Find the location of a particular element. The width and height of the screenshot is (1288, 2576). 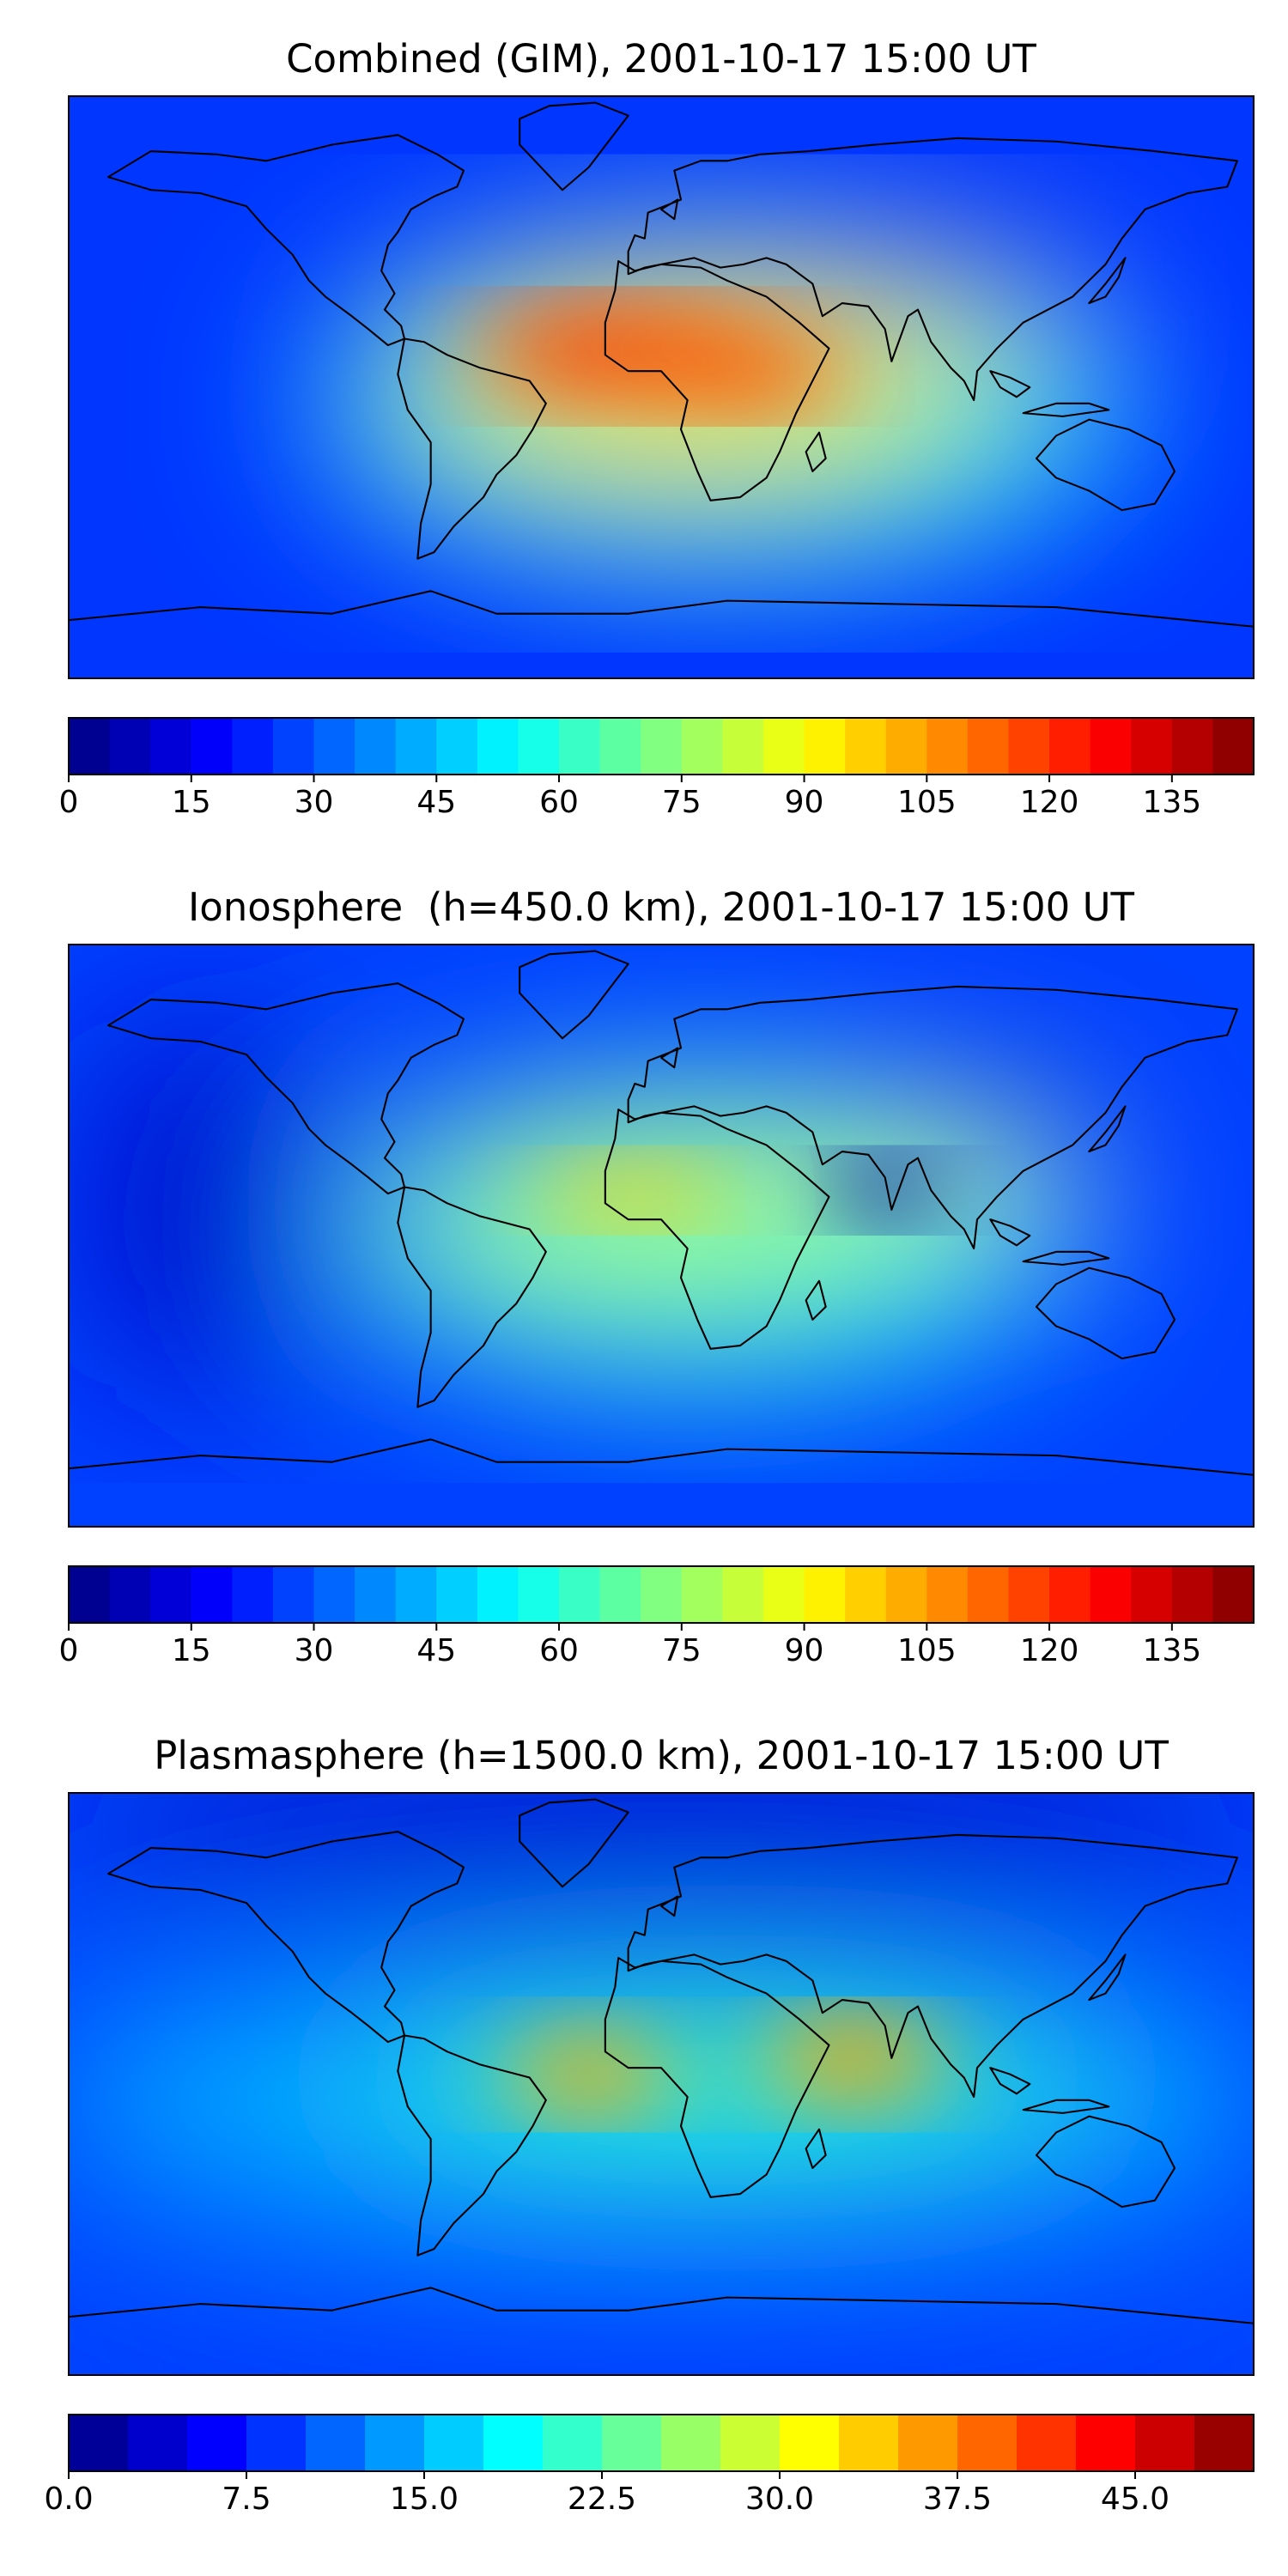

colorbar: 0.0 7.5 15.0 22.5 30.0 37.5 45.0 is located at coordinates (649, 2465).